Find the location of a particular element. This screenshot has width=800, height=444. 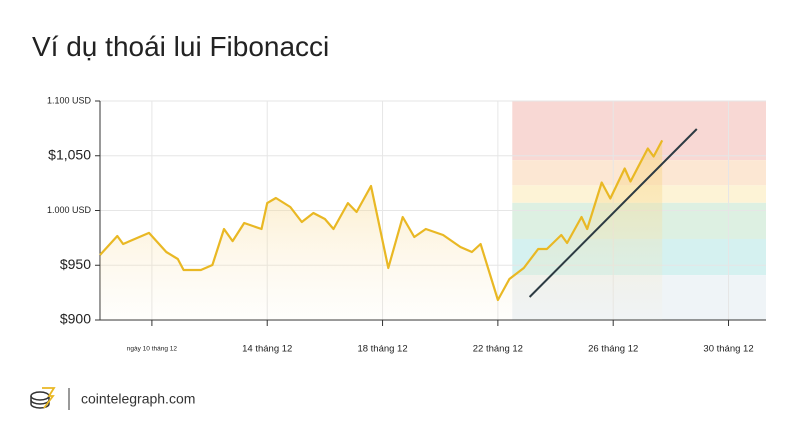

x-tick-label: 14 tháng 12 is located at coordinates (267, 349).